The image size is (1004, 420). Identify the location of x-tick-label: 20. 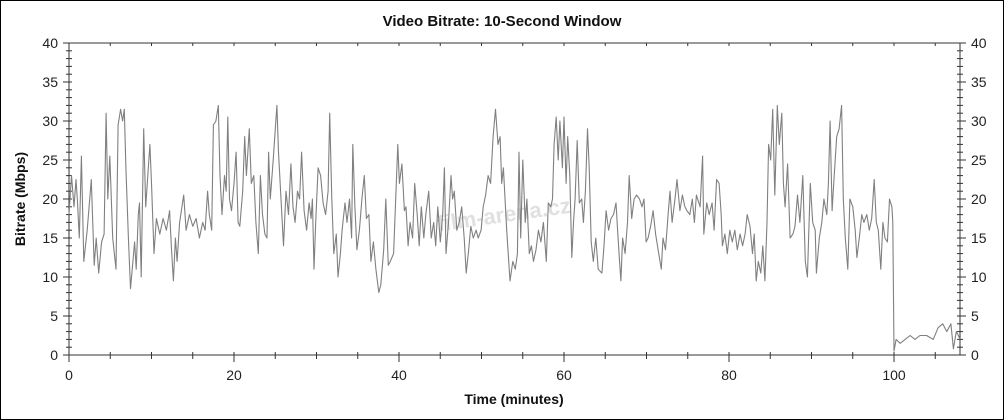
(234, 375).